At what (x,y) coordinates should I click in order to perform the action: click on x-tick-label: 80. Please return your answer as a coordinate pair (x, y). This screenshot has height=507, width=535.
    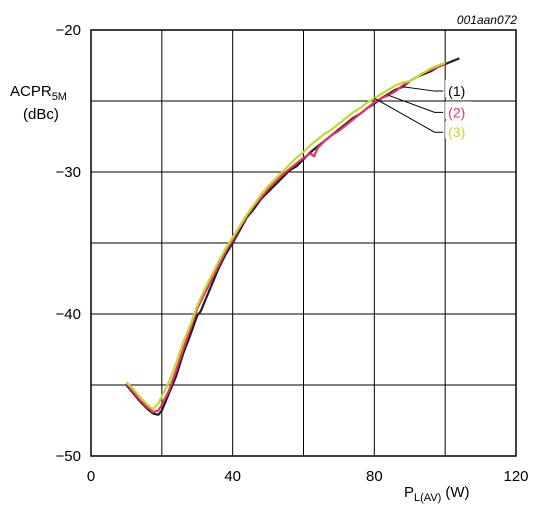
    Looking at the image, I should click on (374, 476).